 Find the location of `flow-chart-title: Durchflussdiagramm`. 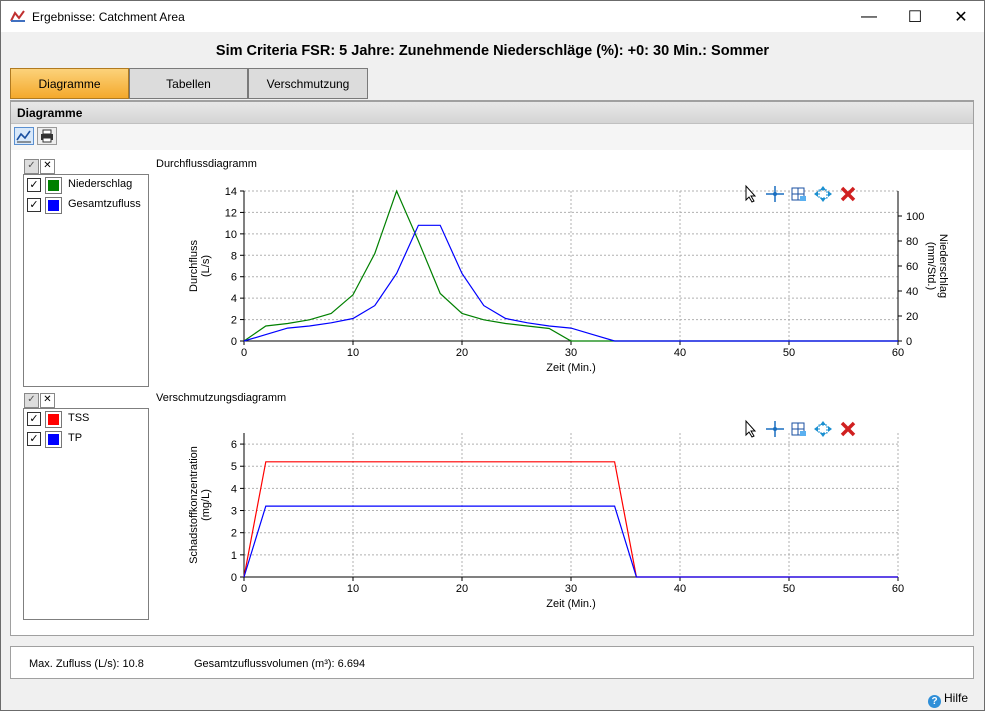

flow-chart-title: Durchflussdiagramm is located at coordinates (206, 164).